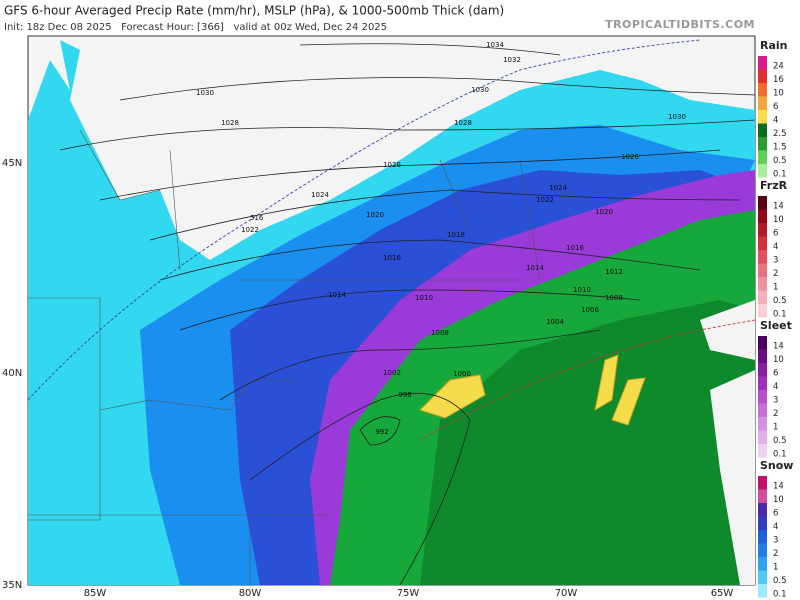 This screenshot has width=800, height=600. I want to click on legend-title: Rain, so click(774, 45).